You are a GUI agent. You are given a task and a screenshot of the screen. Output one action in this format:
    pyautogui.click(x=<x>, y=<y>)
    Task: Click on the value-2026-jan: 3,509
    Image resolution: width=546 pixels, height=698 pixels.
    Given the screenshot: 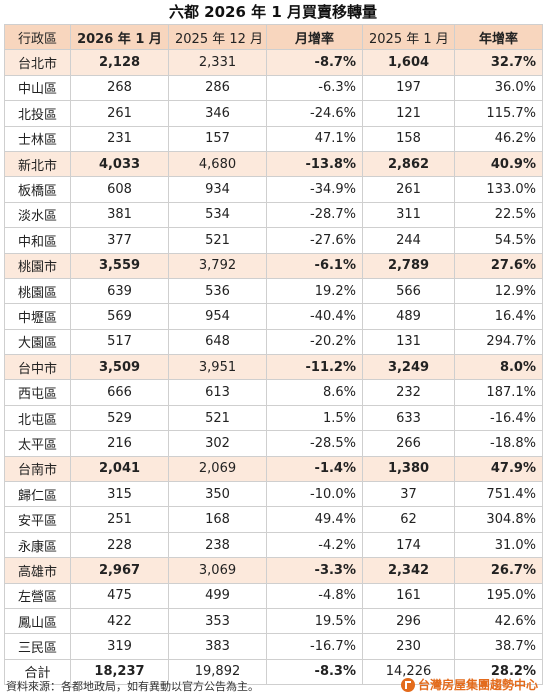 What is the action you would take?
    pyautogui.click(x=119, y=367)
    